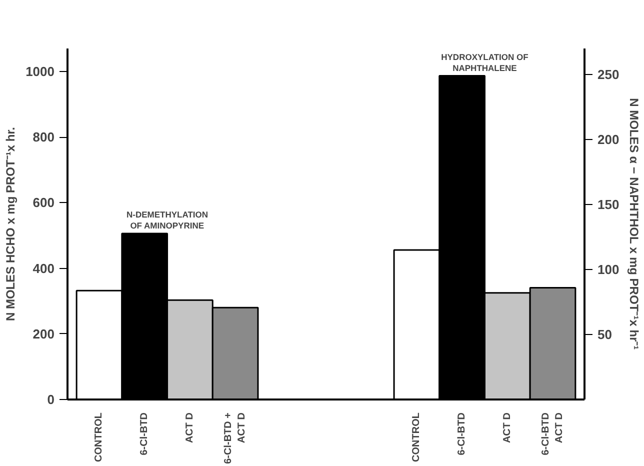 The height and width of the screenshot is (466, 644). What do you see at coordinates (43, 334) in the screenshot?
I see `y-tick-label: 200` at bounding box center [43, 334].